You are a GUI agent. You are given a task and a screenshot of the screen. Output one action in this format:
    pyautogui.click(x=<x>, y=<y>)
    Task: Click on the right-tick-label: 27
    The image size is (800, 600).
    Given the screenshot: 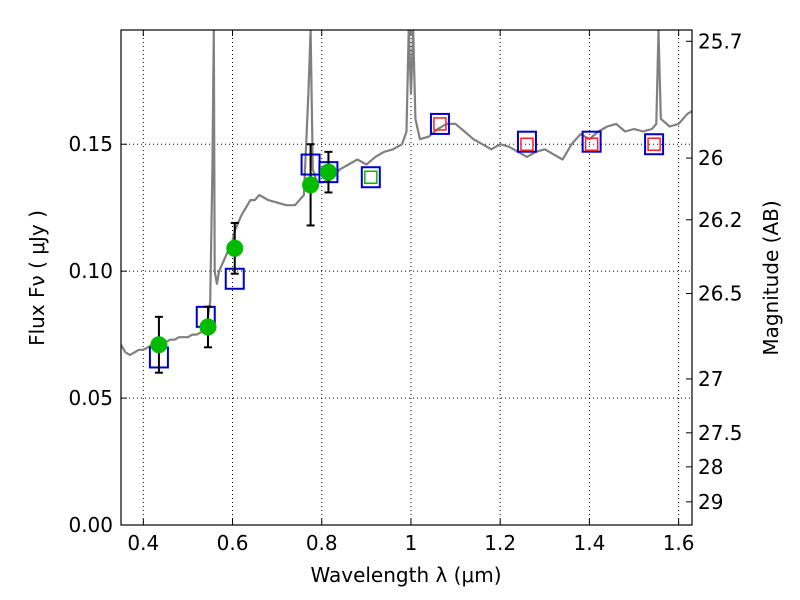 What is the action you would take?
    pyautogui.click(x=710, y=379)
    